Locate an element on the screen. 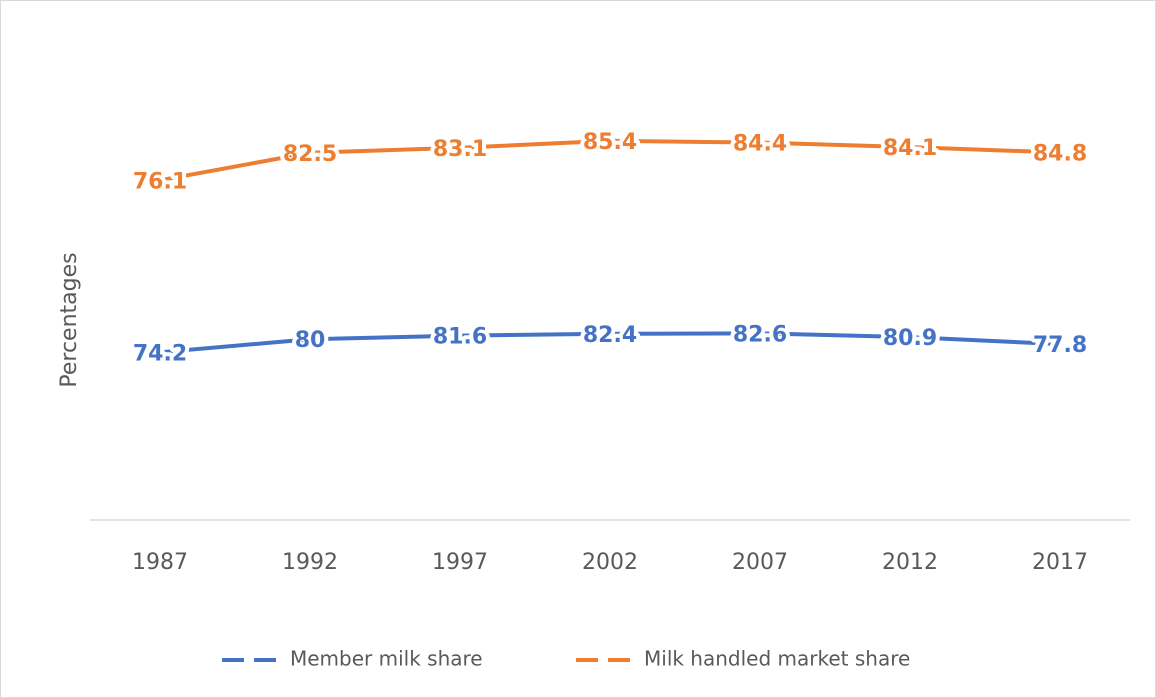  x-tick-label: 1992 is located at coordinates (310, 562).